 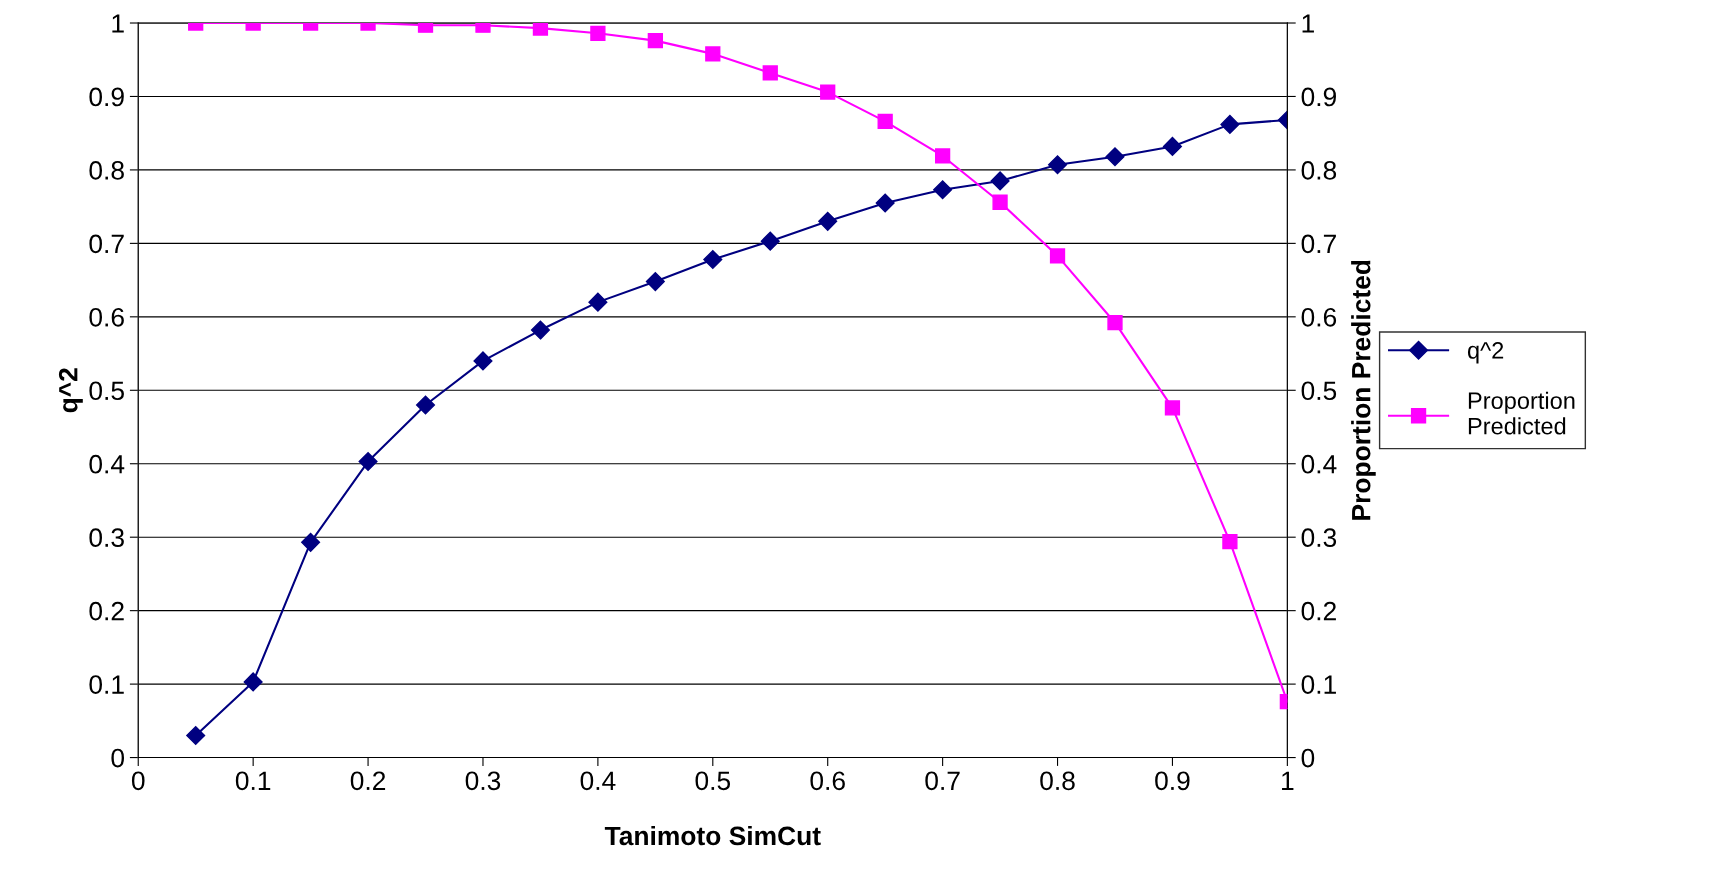 What do you see at coordinates (118, 758) in the screenshot?
I see `y-tick-label: 0` at bounding box center [118, 758].